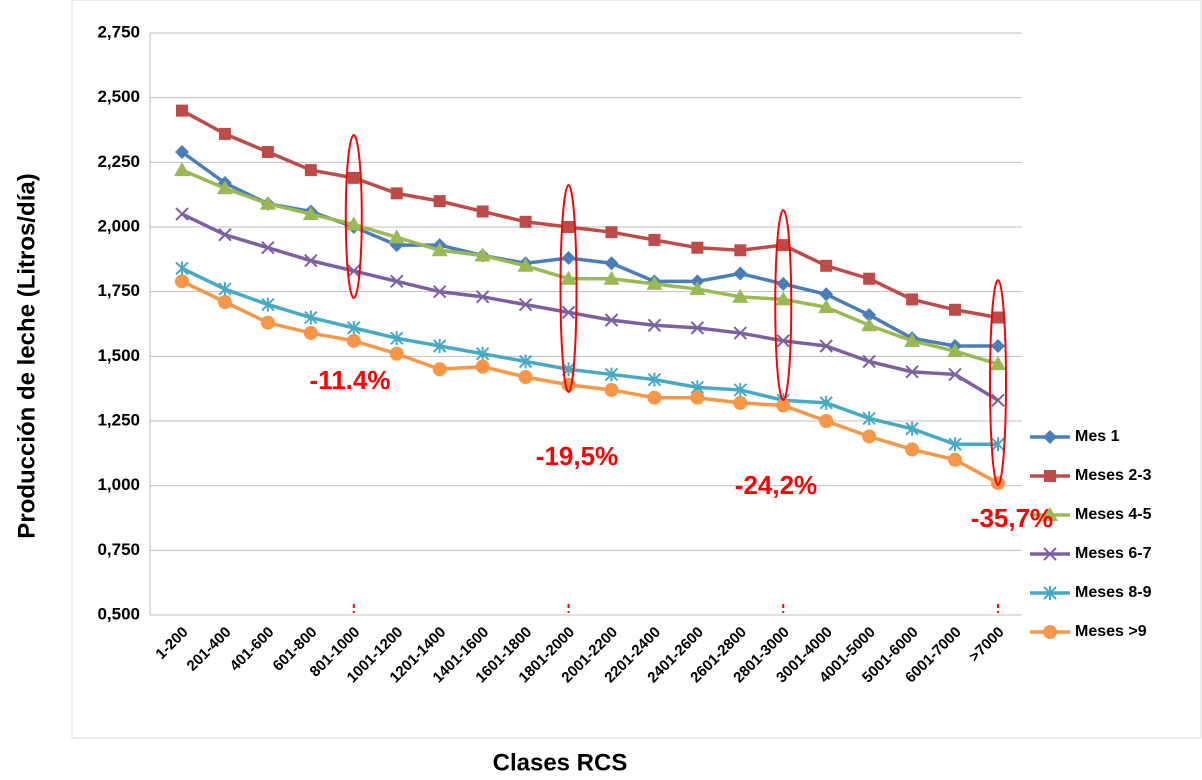 This screenshot has height=780, width=1202. What do you see at coordinates (118, 355) in the screenshot?
I see `y-tick-label: 1,500` at bounding box center [118, 355].